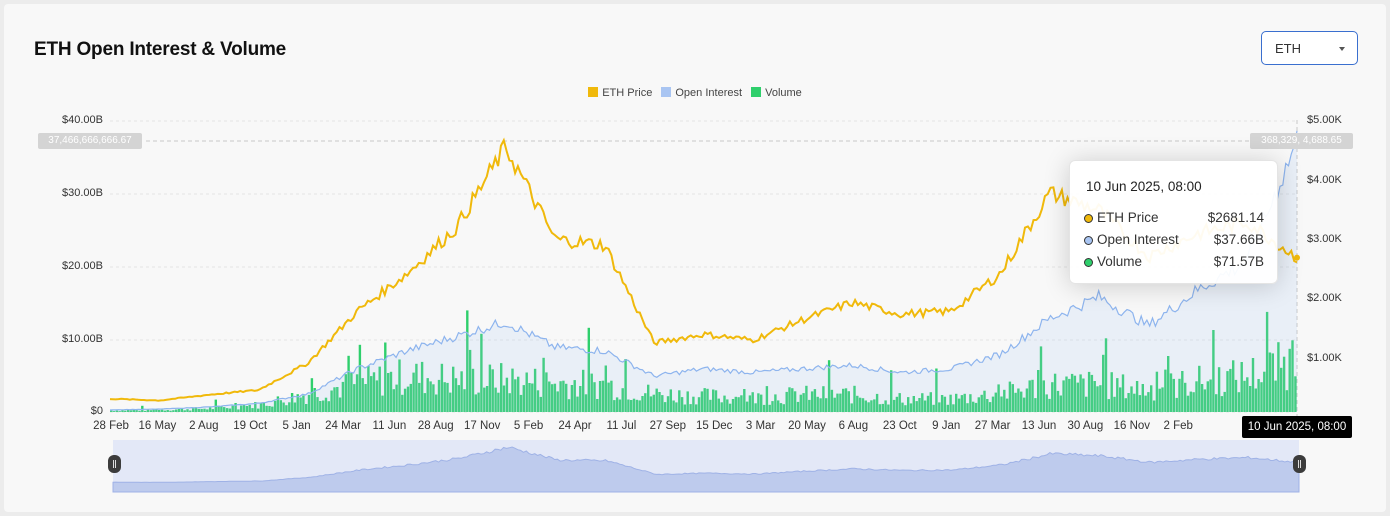 The height and width of the screenshot is (516, 1390). What do you see at coordinates (1238, 239) in the screenshot?
I see `tooltip-value: $37.66B` at bounding box center [1238, 239].